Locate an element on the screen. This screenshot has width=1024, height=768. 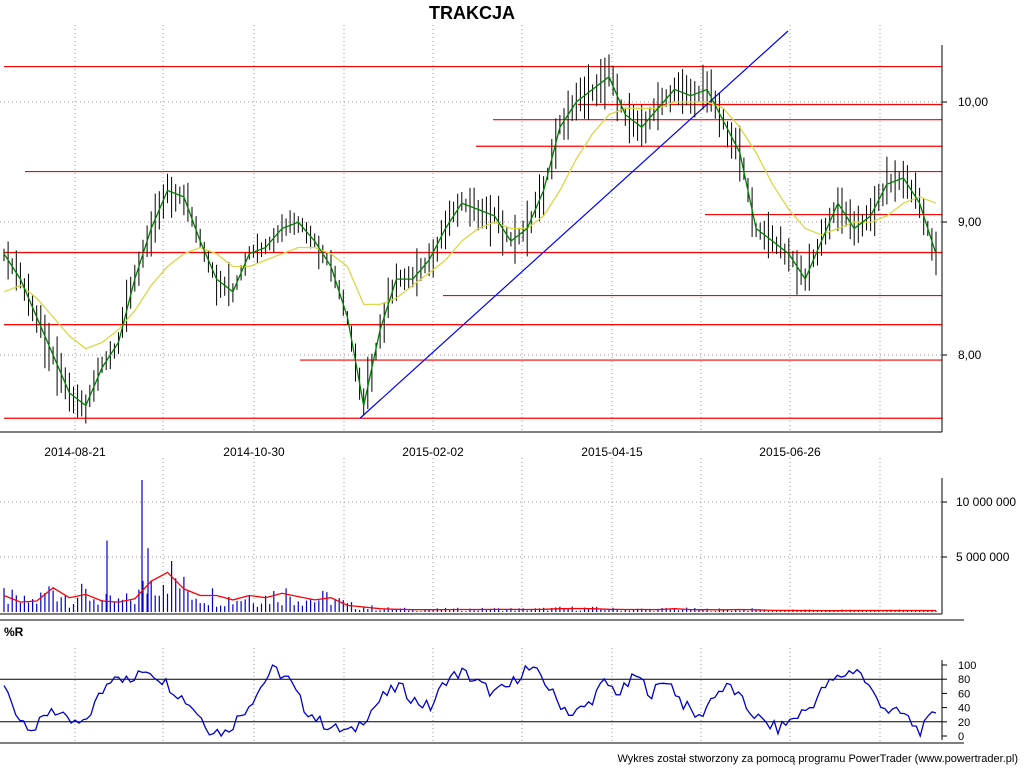
chart-title: TRAKCJA is located at coordinates (472, 13).